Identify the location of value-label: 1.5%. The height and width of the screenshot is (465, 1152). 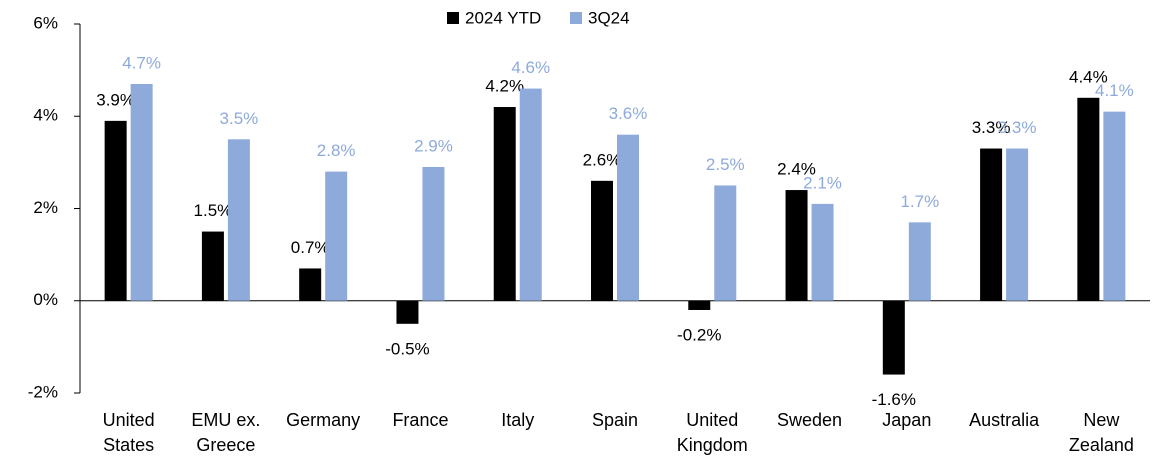
(213, 210).